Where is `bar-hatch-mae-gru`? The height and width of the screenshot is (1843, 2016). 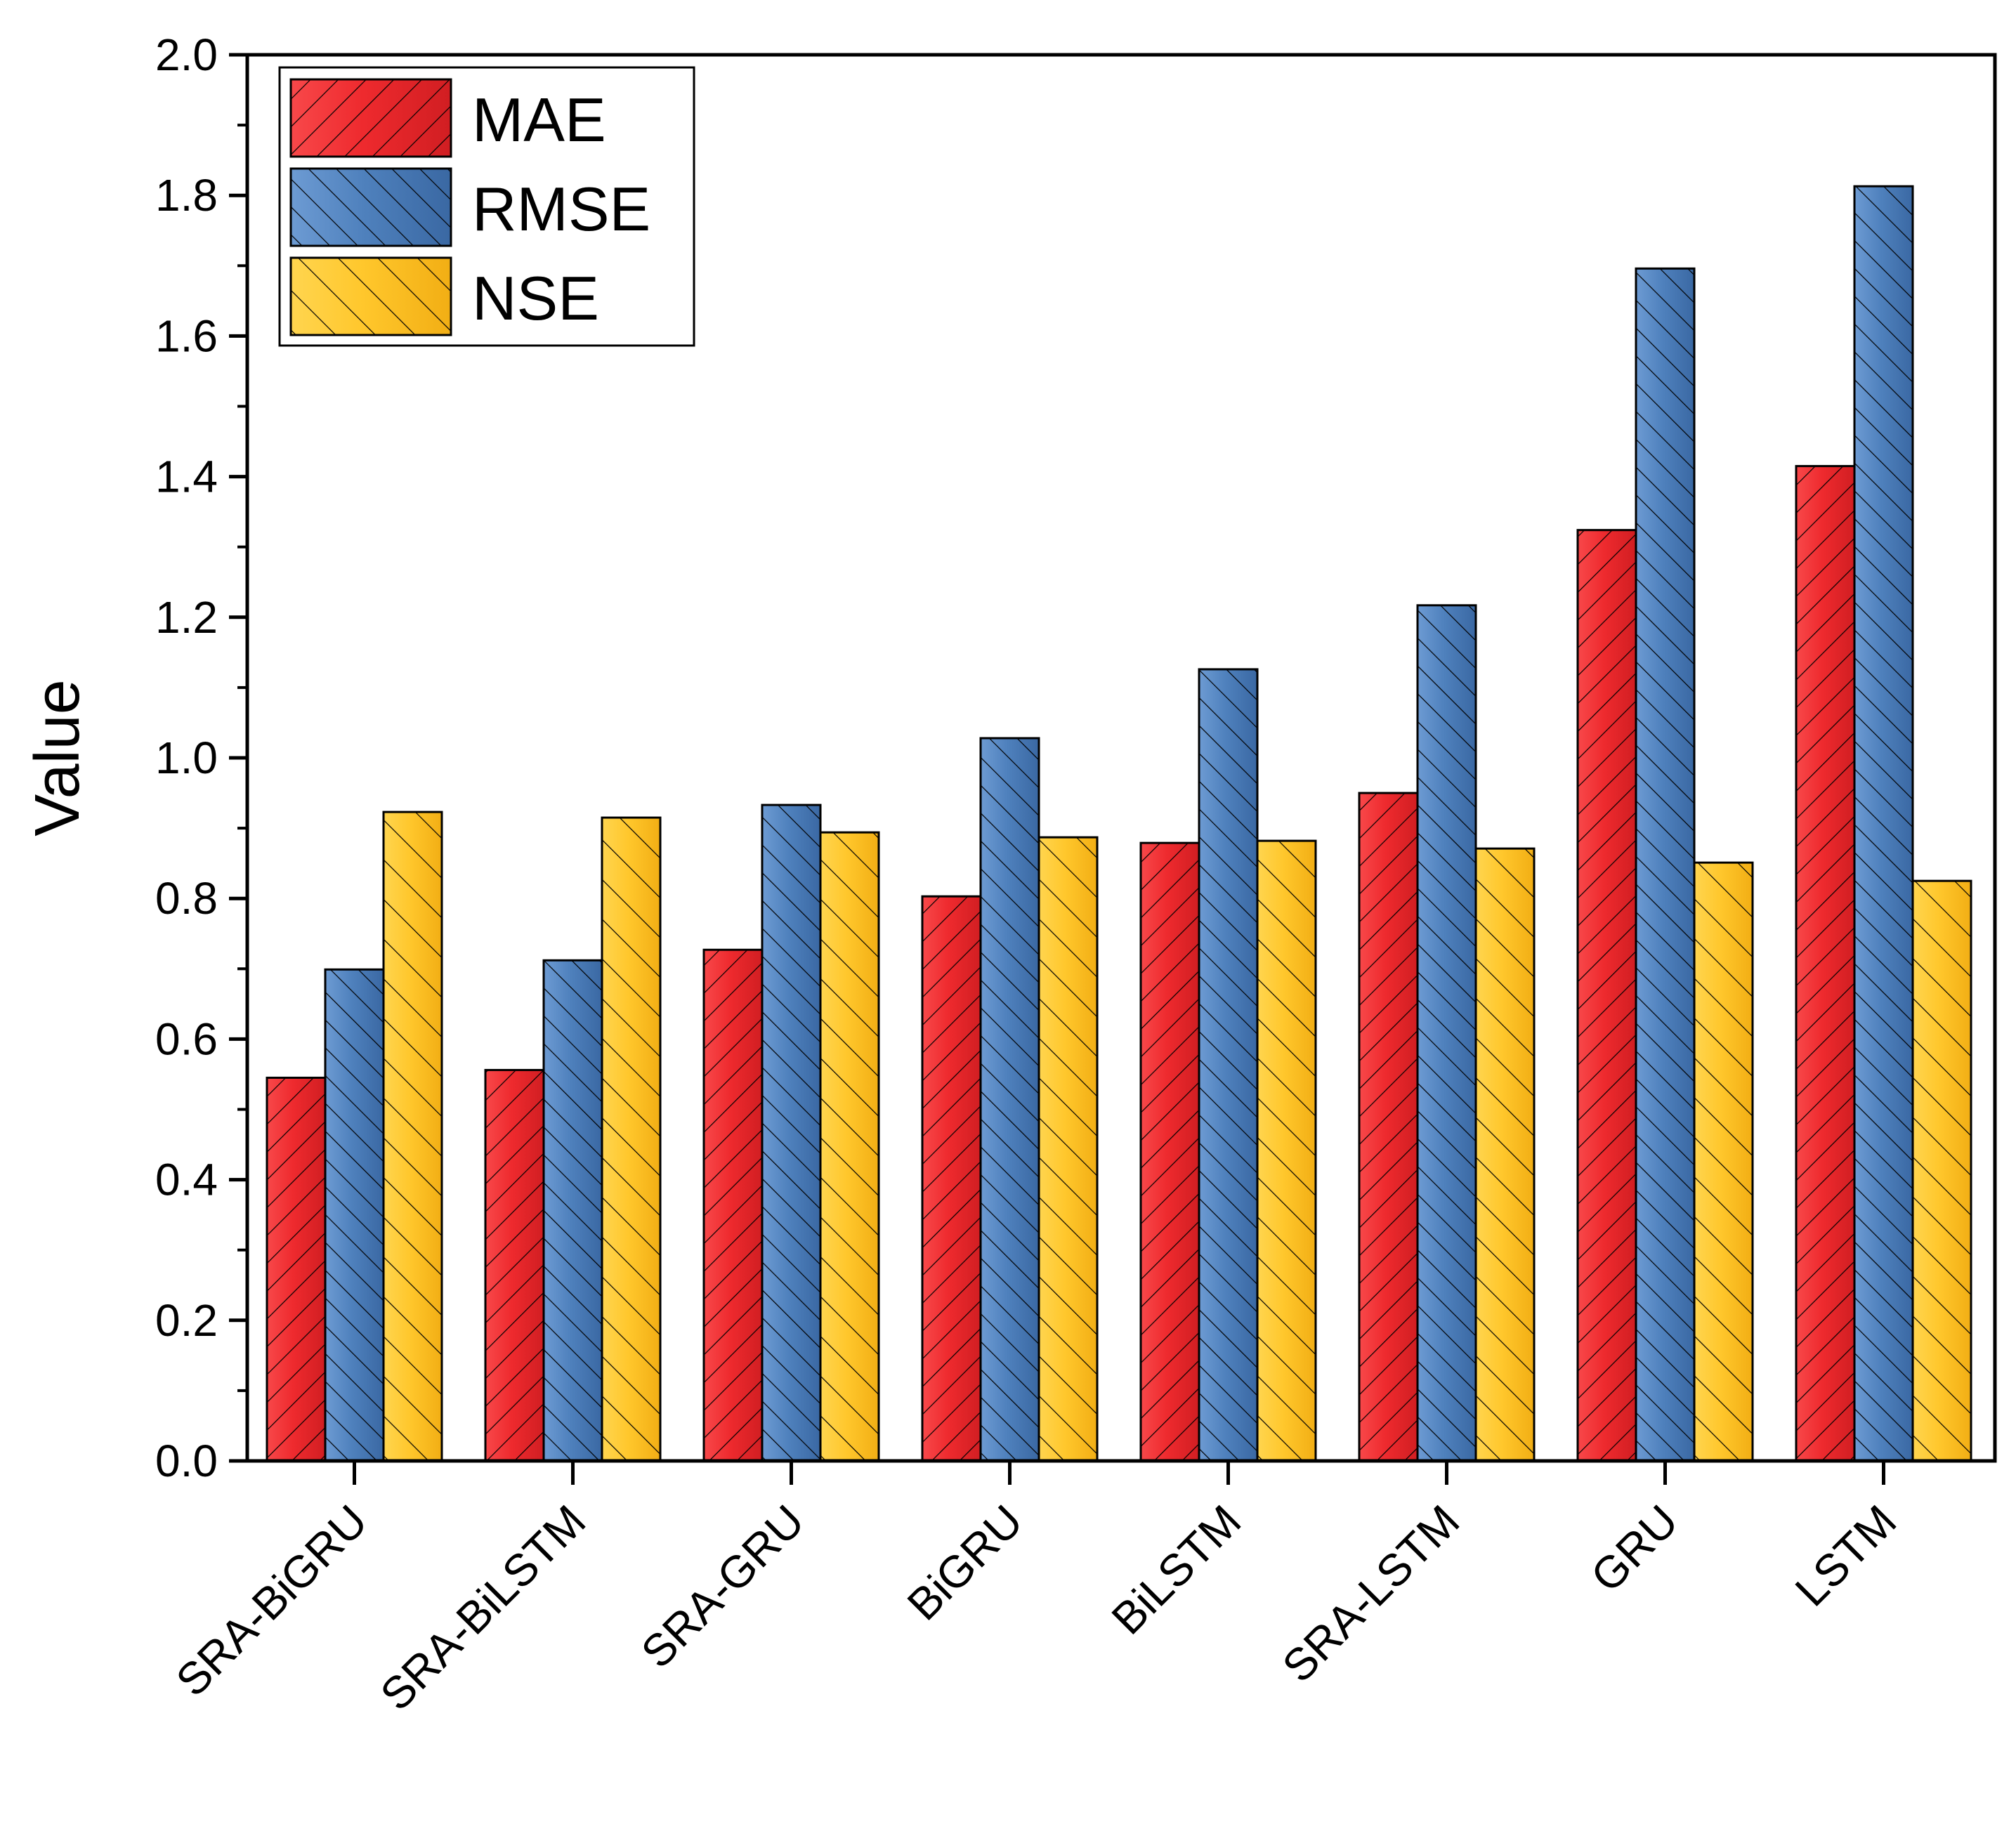 bar-hatch-mae-gru is located at coordinates (1606, 995).